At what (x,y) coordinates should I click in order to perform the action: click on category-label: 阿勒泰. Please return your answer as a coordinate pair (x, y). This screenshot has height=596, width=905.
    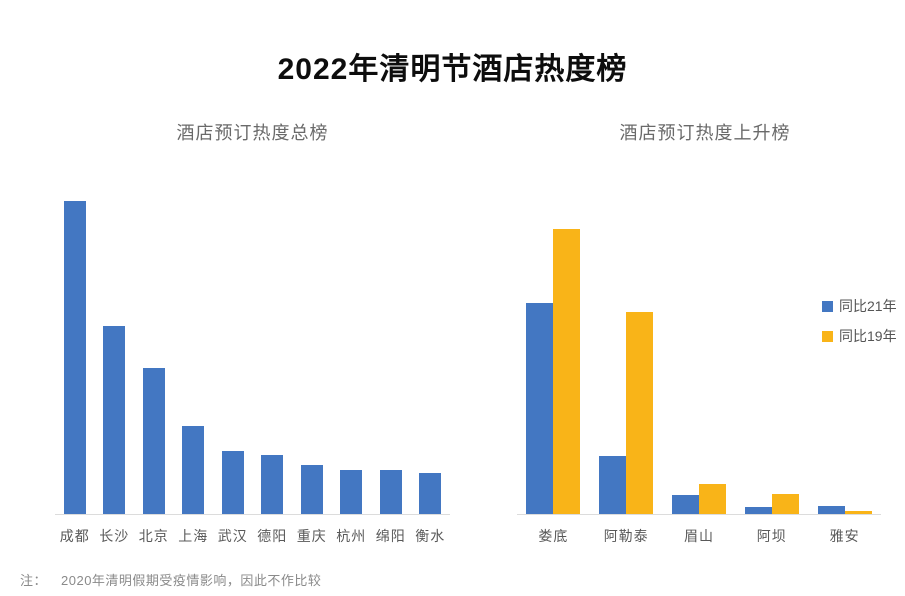
    Looking at the image, I should click on (626, 536).